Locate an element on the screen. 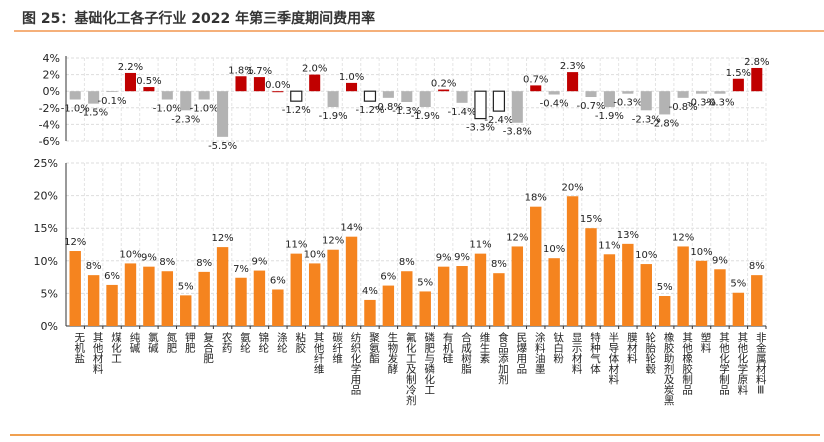  x-tick-label: 其他纤维 is located at coordinates (319, 353).